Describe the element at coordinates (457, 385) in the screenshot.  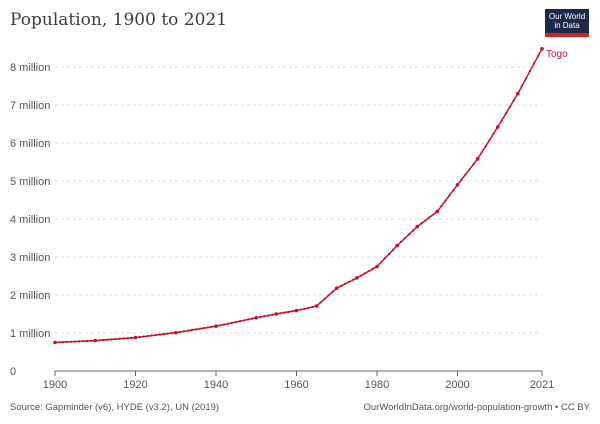
I see `x-tick-label: 2000` at that location.